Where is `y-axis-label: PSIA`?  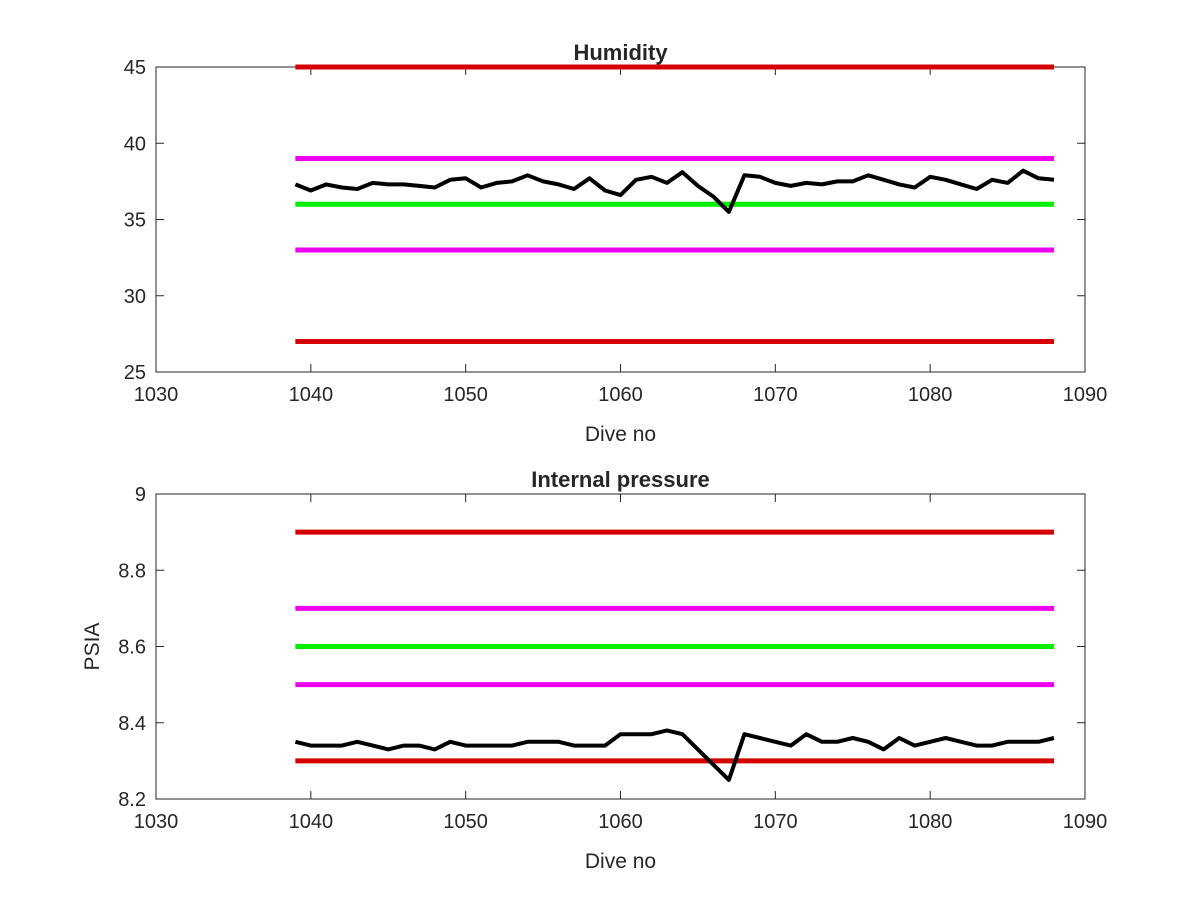 y-axis-label: PSIA is located at coordinates (92, 647).